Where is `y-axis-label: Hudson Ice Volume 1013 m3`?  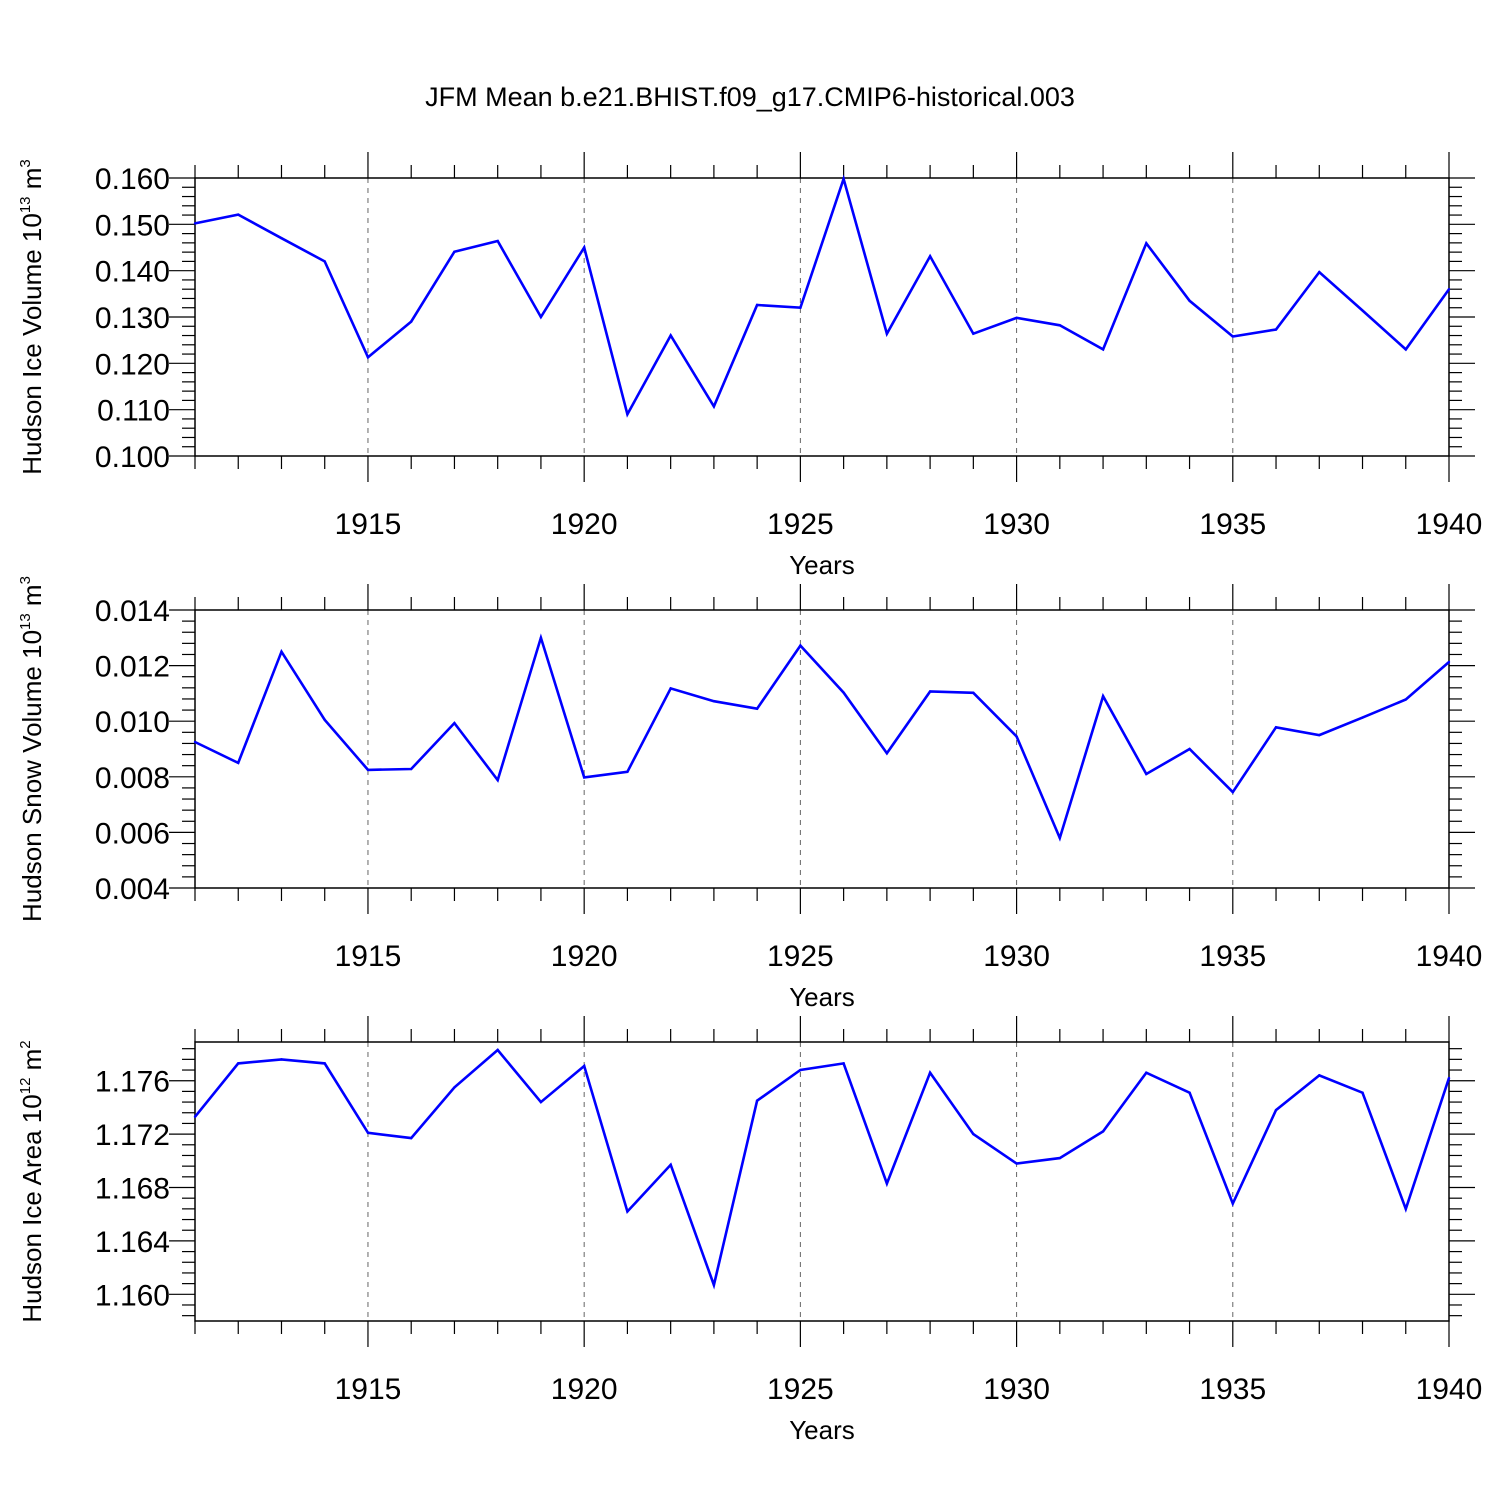
y-axis-label: Hudson Ice Volume 1013 m3 is located at coordinates (32, 317).